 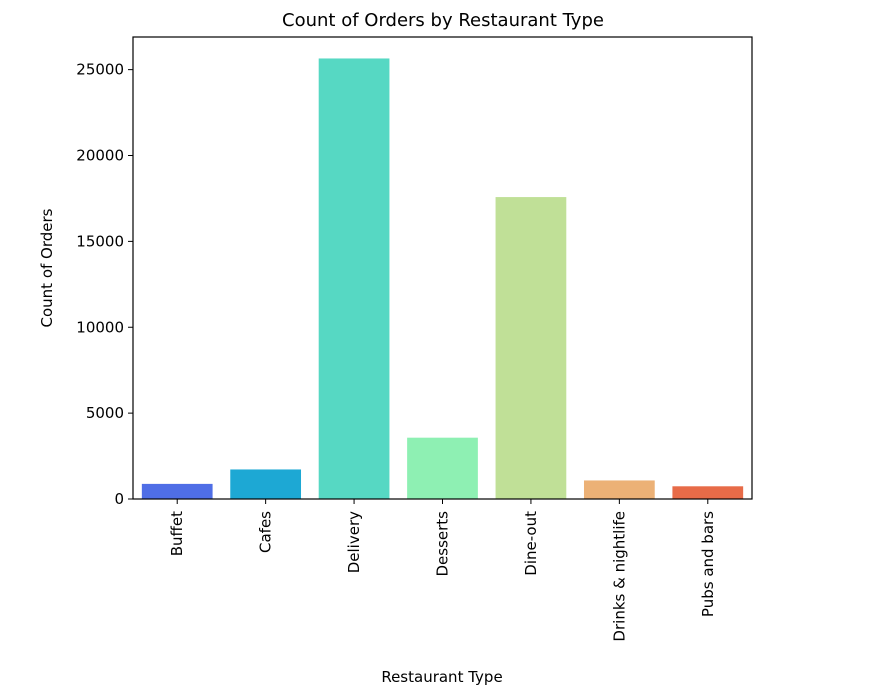 What do you see at coordinates (443, 544) in the screenshot?
I see `x-tick-label: Desserts` at bounding box center [443, 544].